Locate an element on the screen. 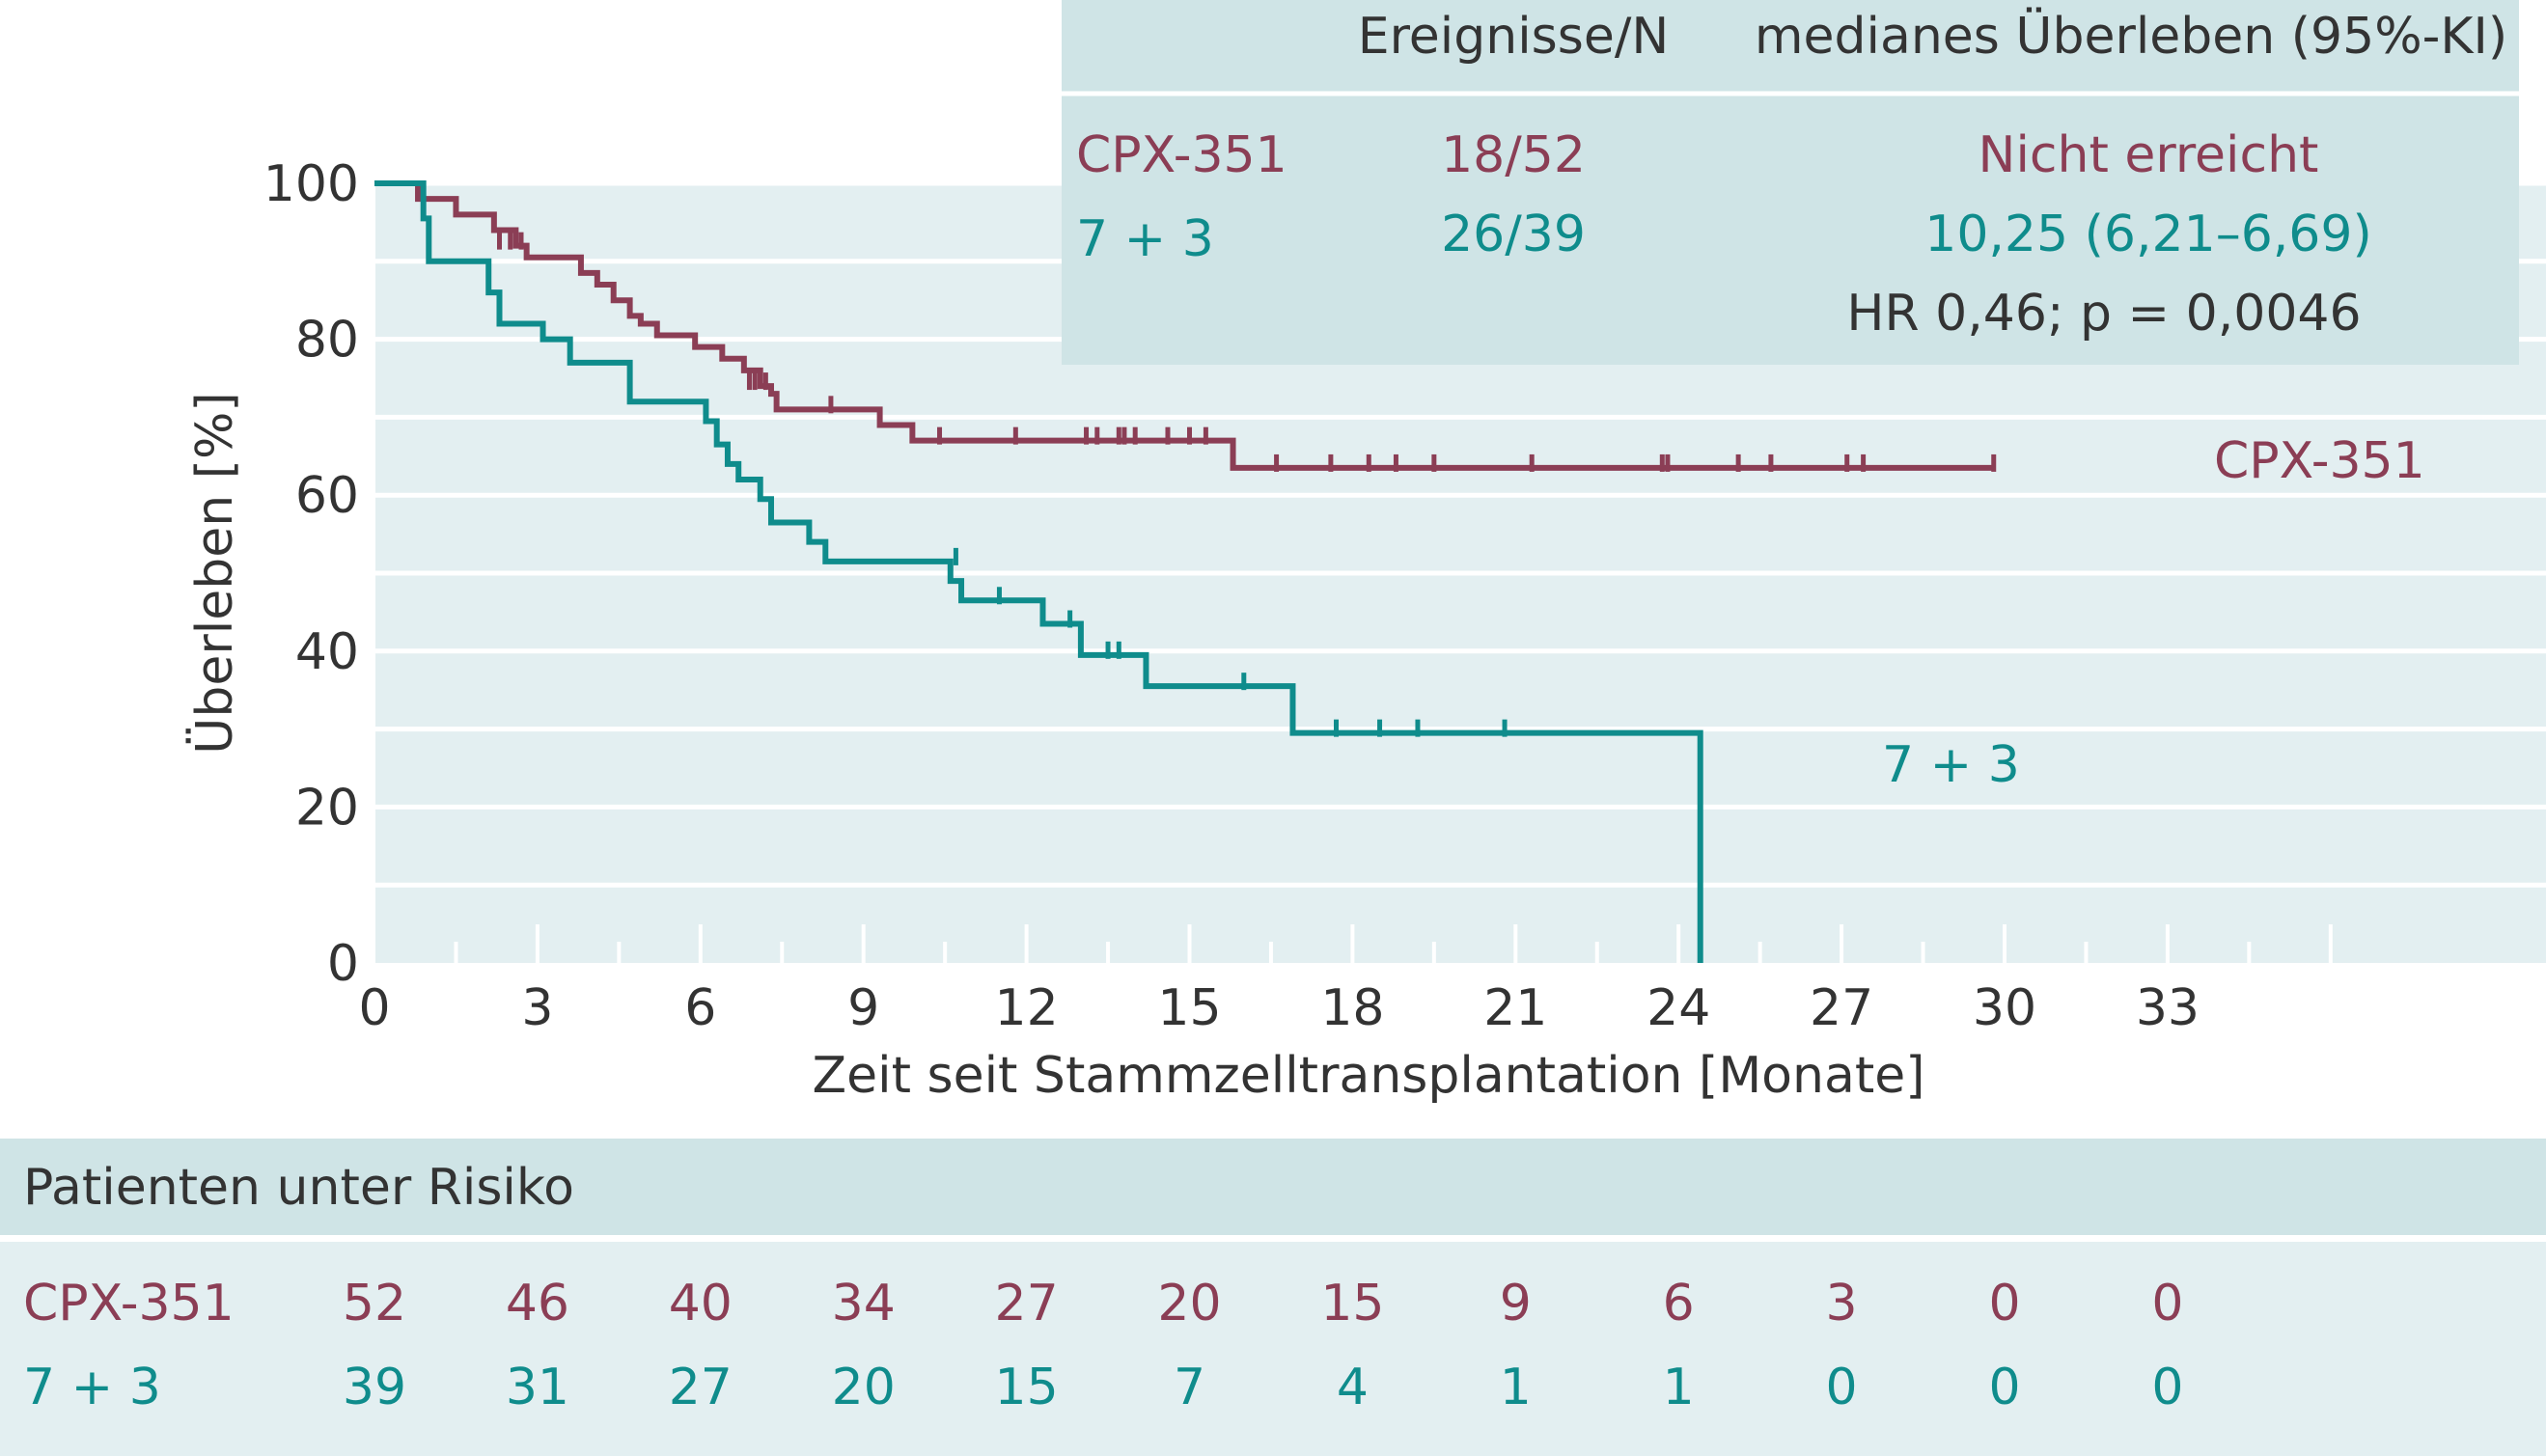  risk-value-cpx: 3 is located at coordinates (1842, 1303).